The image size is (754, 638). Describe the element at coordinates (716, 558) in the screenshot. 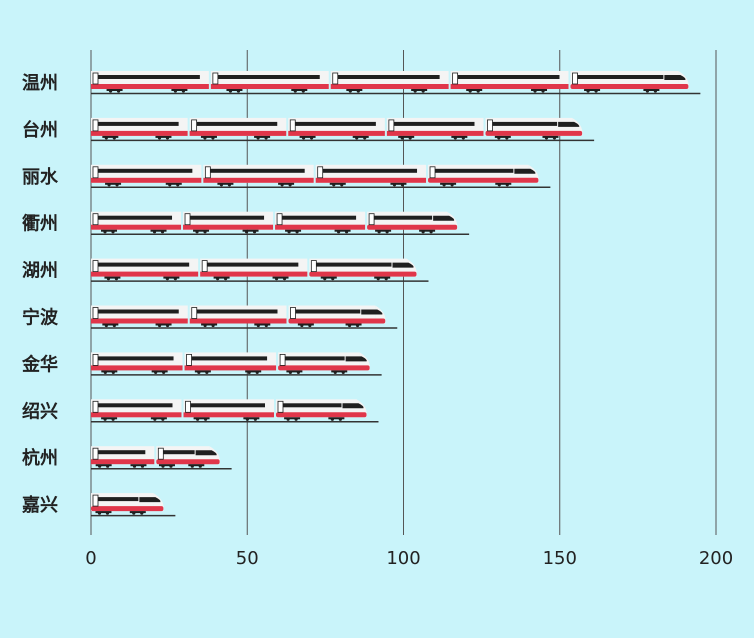

I see `x-tick-label-200: 200` at that location.